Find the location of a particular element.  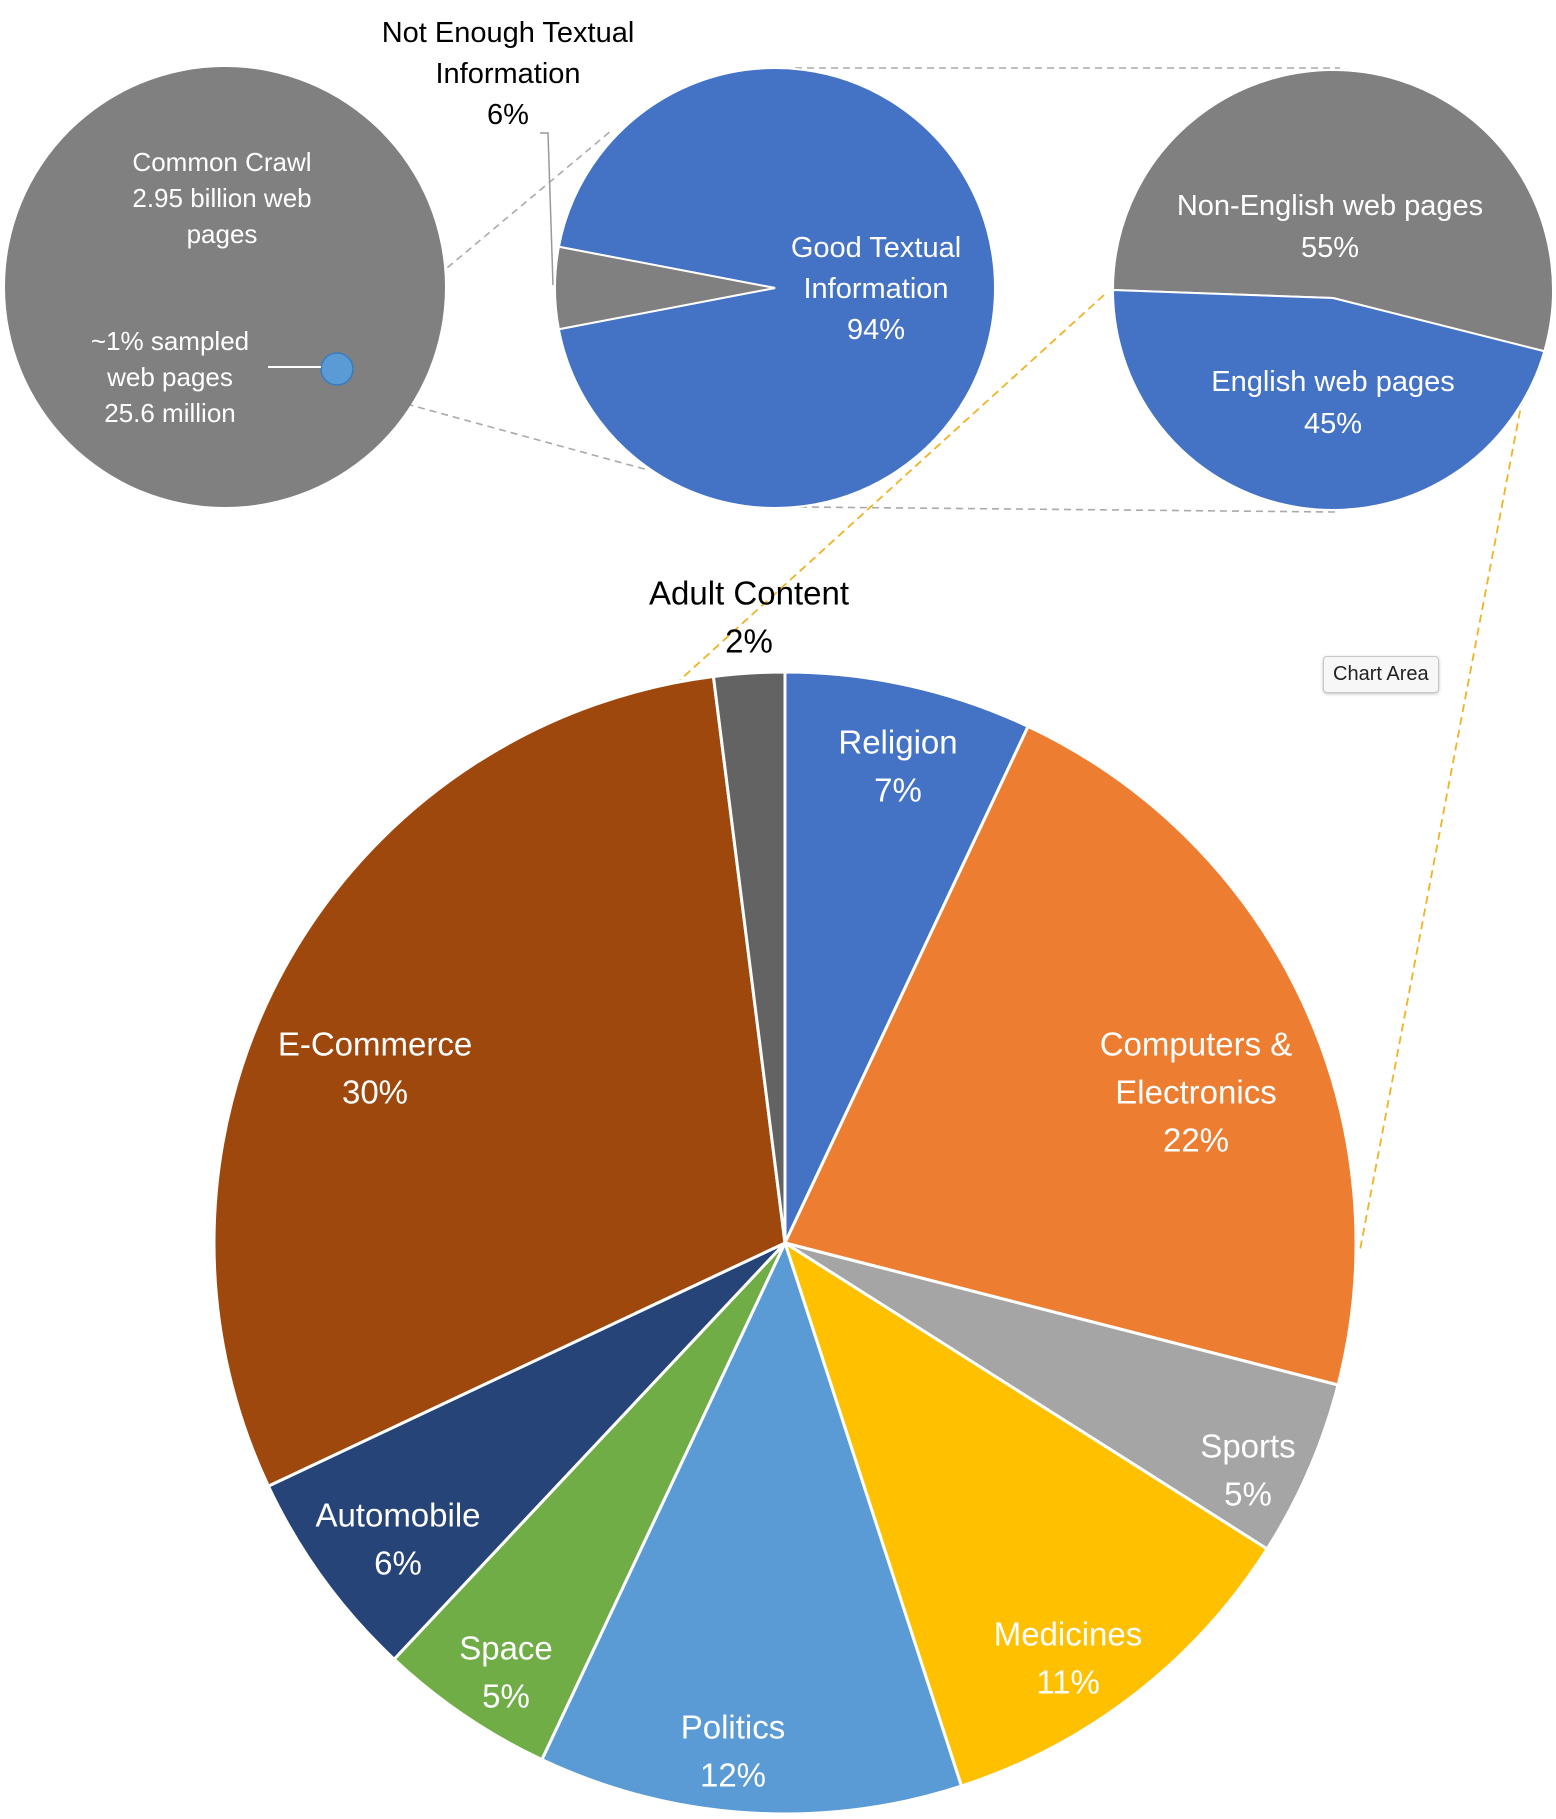

chart-area-tooltip: Chart Area is located at coordinates (1381, 674).